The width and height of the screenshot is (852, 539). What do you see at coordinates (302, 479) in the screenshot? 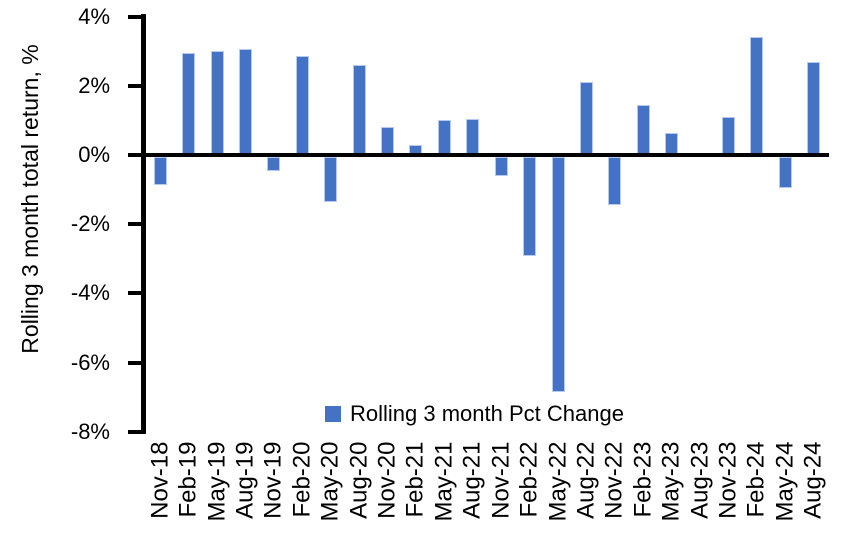
I see `x-axis-label: Feb-20` at bounding box center [302, 479].